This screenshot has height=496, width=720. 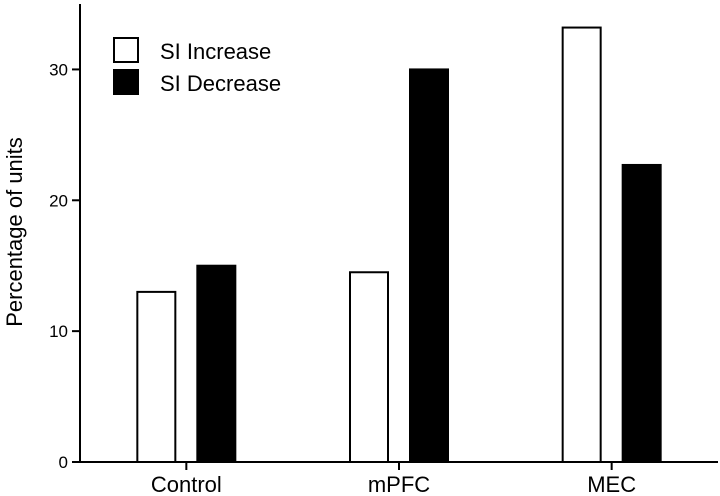 What do you see at coordinates (58, 69) in the screenshot?
I see `y-tick-label: 30` at bounding box center [58, 69].